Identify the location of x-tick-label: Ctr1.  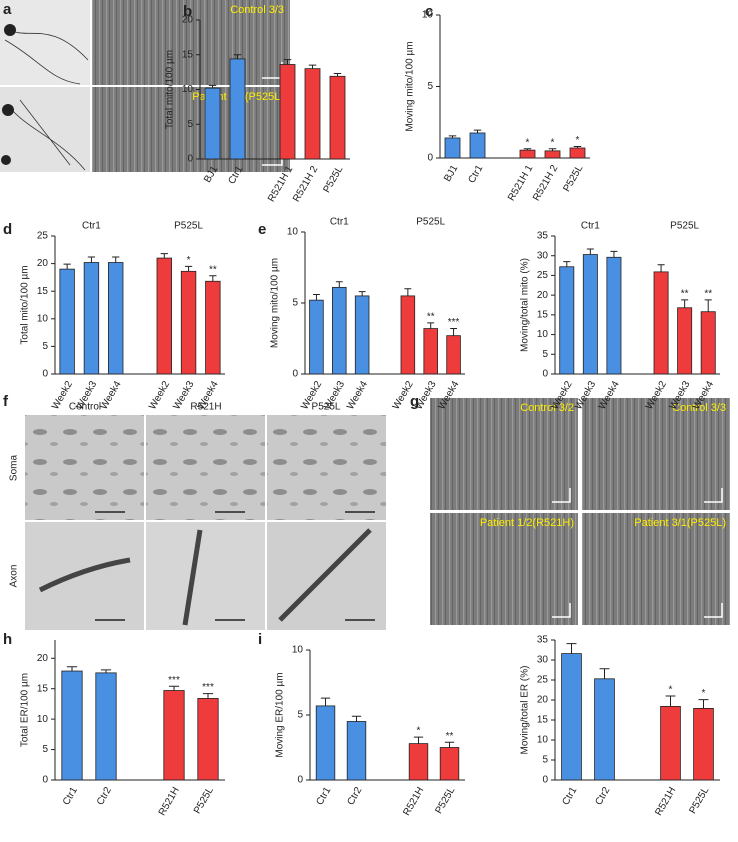
(569, 796).